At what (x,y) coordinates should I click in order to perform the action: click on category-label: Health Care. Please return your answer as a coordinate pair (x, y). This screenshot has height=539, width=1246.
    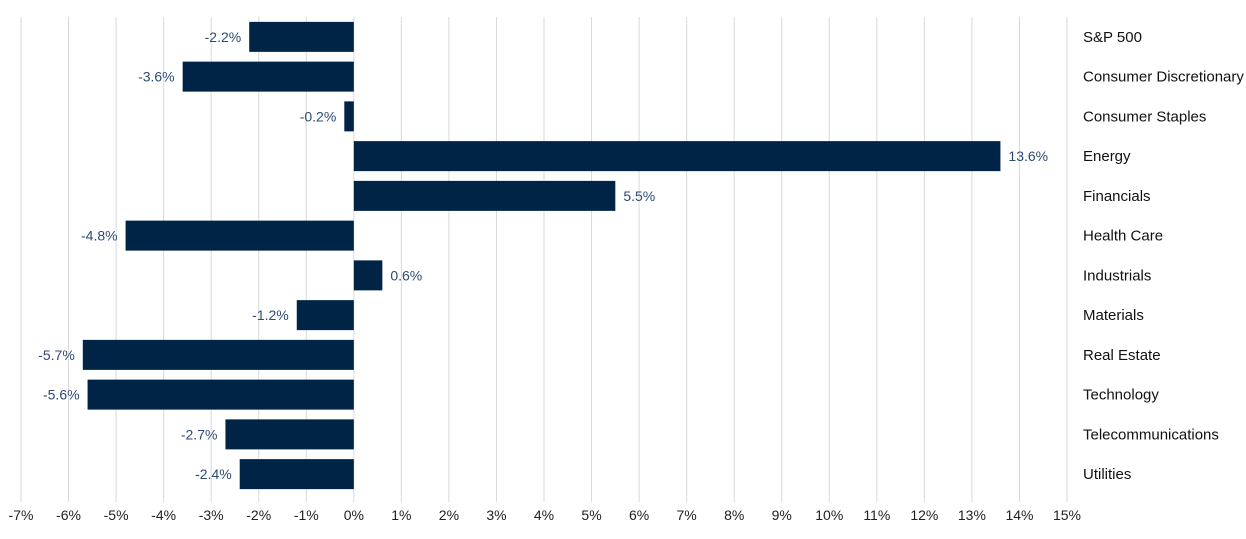
    Looking at the image, I should click on (1123, 236).